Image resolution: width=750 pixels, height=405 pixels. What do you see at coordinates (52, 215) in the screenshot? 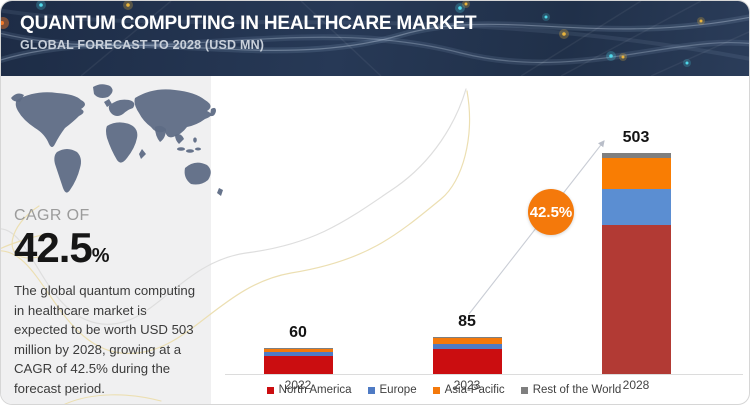
I see `cagr-label: CAGR OF` at bounding box center [52, 215].